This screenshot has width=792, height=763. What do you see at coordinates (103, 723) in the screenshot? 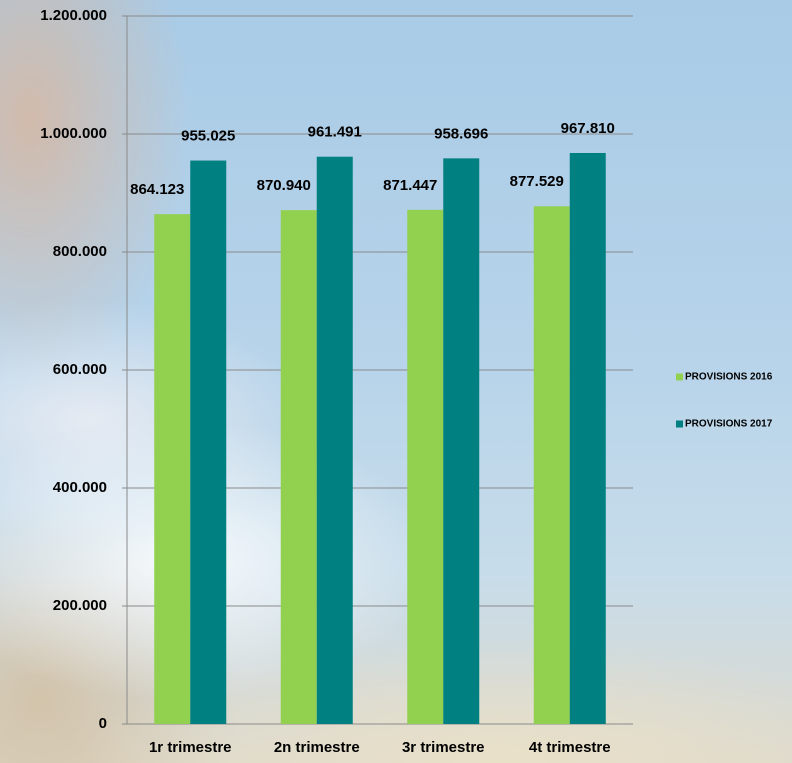
I see `y-tick-label: 0` at bounding box center [103, 723].